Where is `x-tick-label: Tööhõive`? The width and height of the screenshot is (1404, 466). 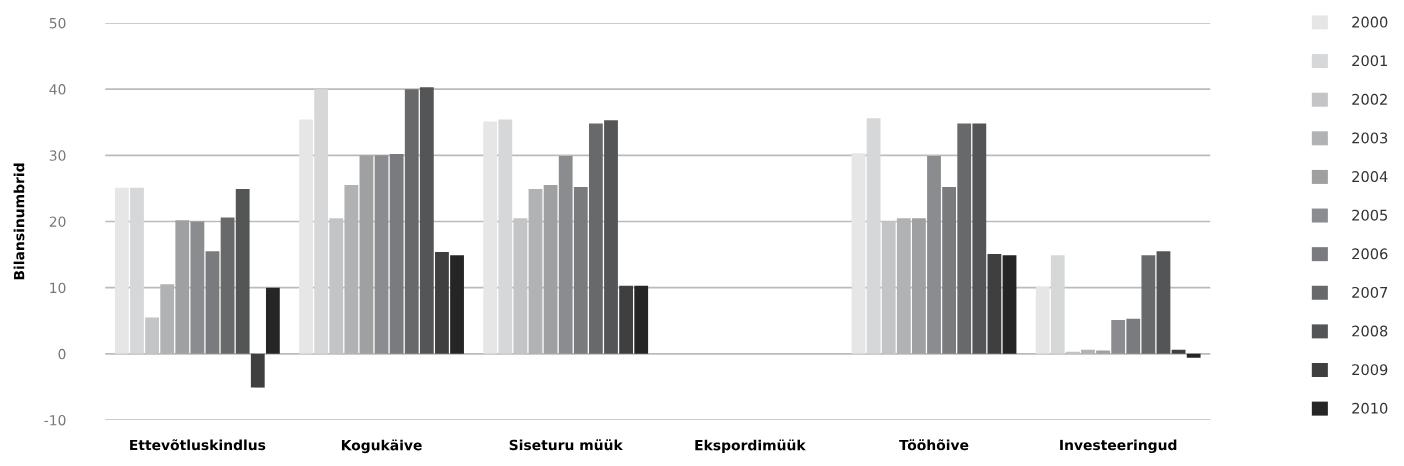 x-tick-label: Tööhõive is located at coordinates (934, 445).